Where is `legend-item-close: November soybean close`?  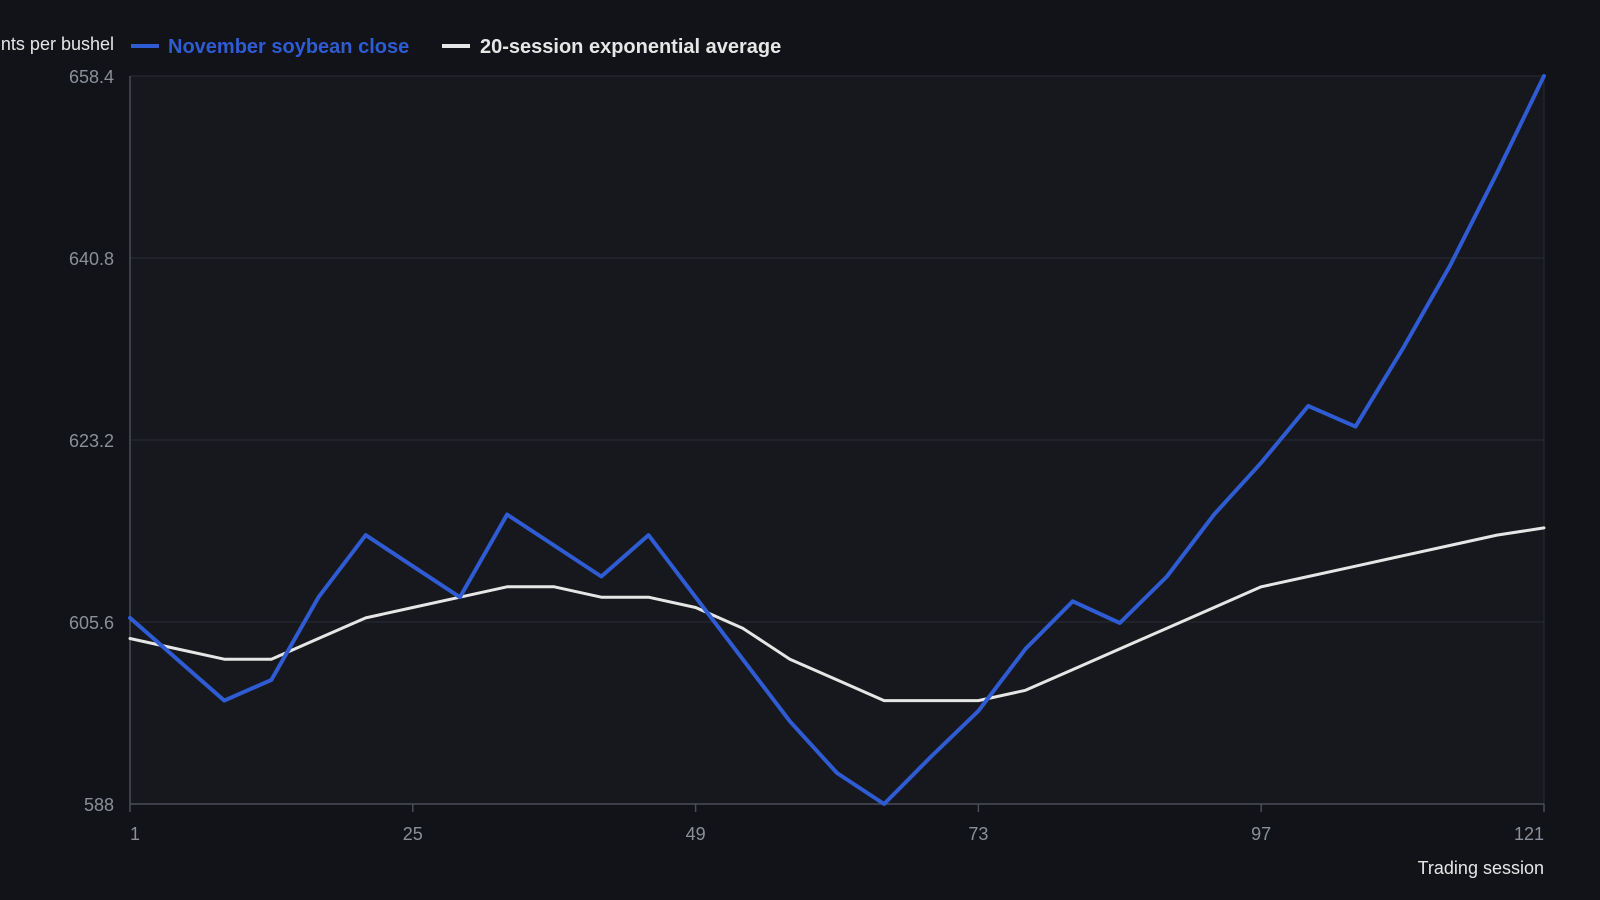
legend-item-close: November soybean close is located at coordinates (270, 47).